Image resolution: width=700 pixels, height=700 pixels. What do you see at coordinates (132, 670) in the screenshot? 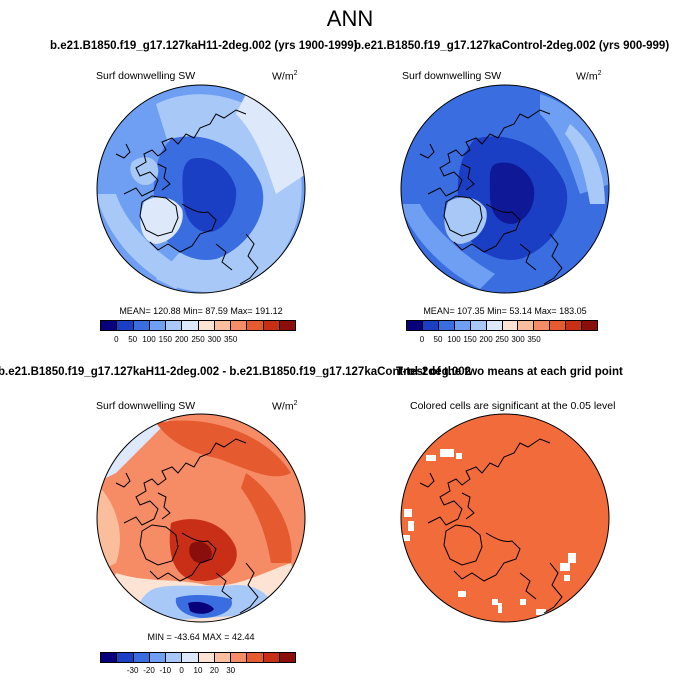
I see `colorbar-tick-label: -30` at bounding box center [132, 670].